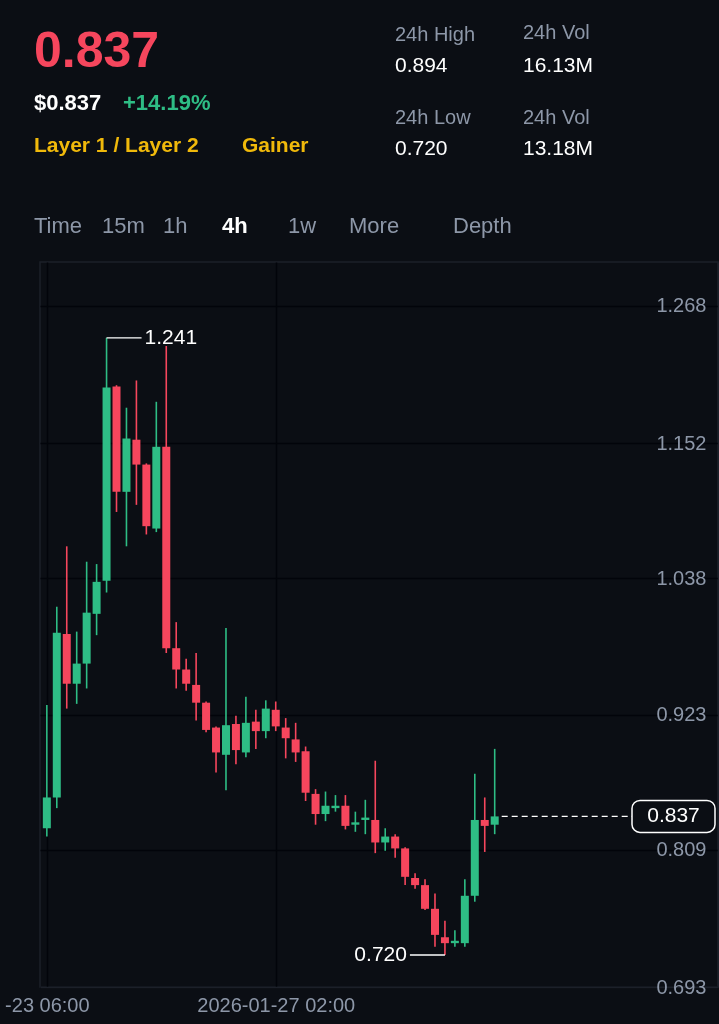 The image size is (719, 1024). What do you see at coordinates (167, 102) in the screenshot?
I see `text: +14.19%` at bounding box center [167, 102].